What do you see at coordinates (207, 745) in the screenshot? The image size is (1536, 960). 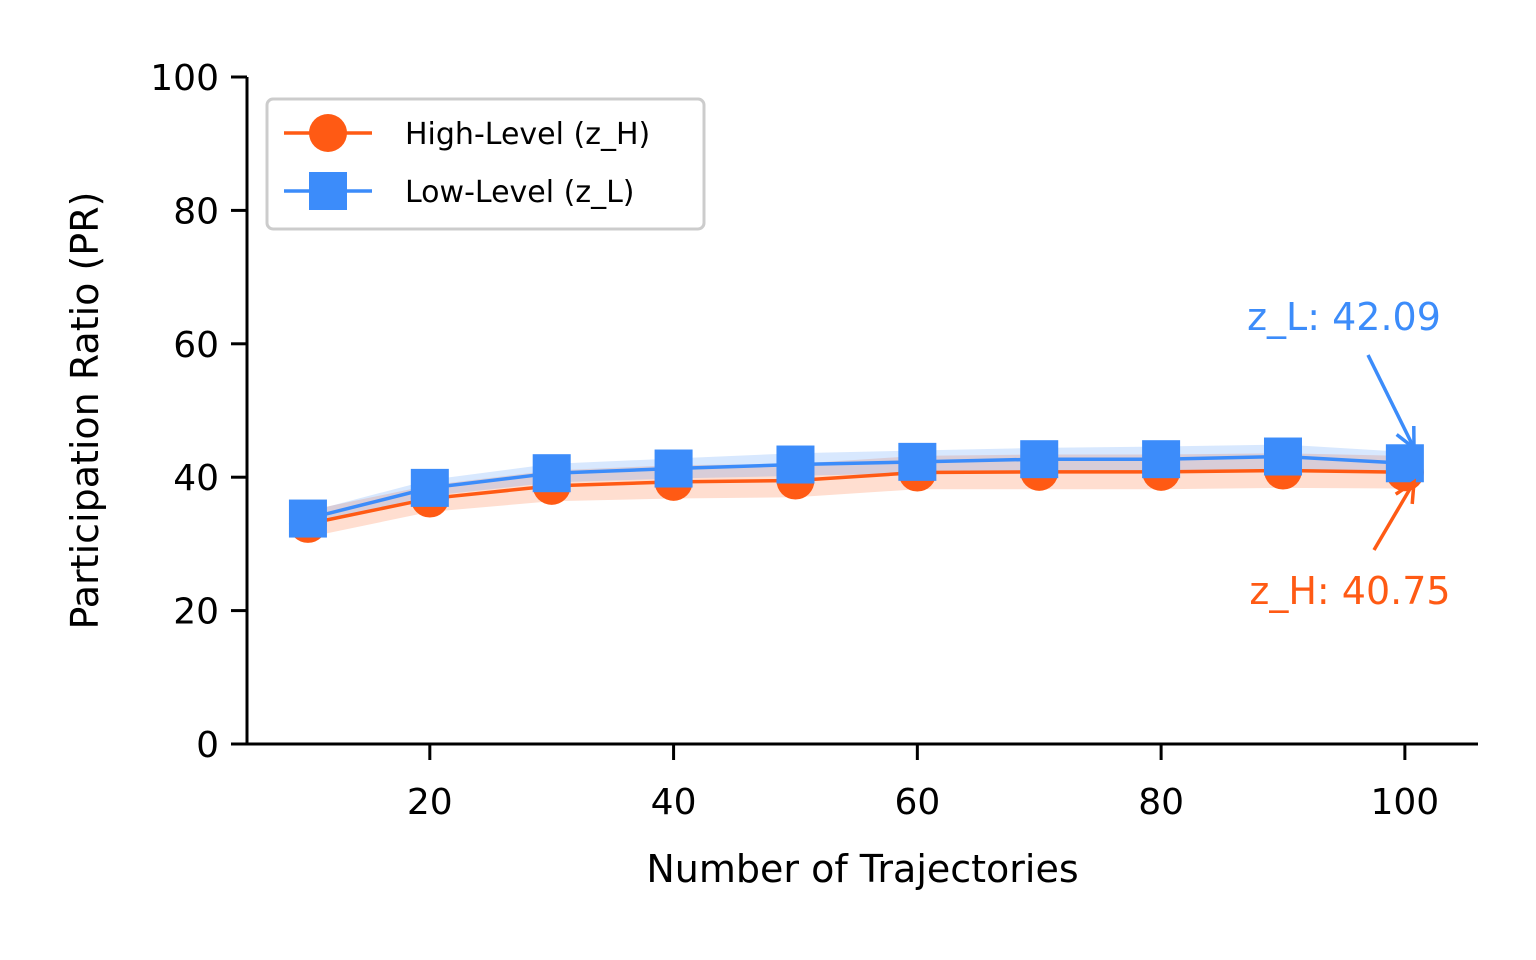 I see `y-tick-label-0: 0` at bounding box center [207, 745].